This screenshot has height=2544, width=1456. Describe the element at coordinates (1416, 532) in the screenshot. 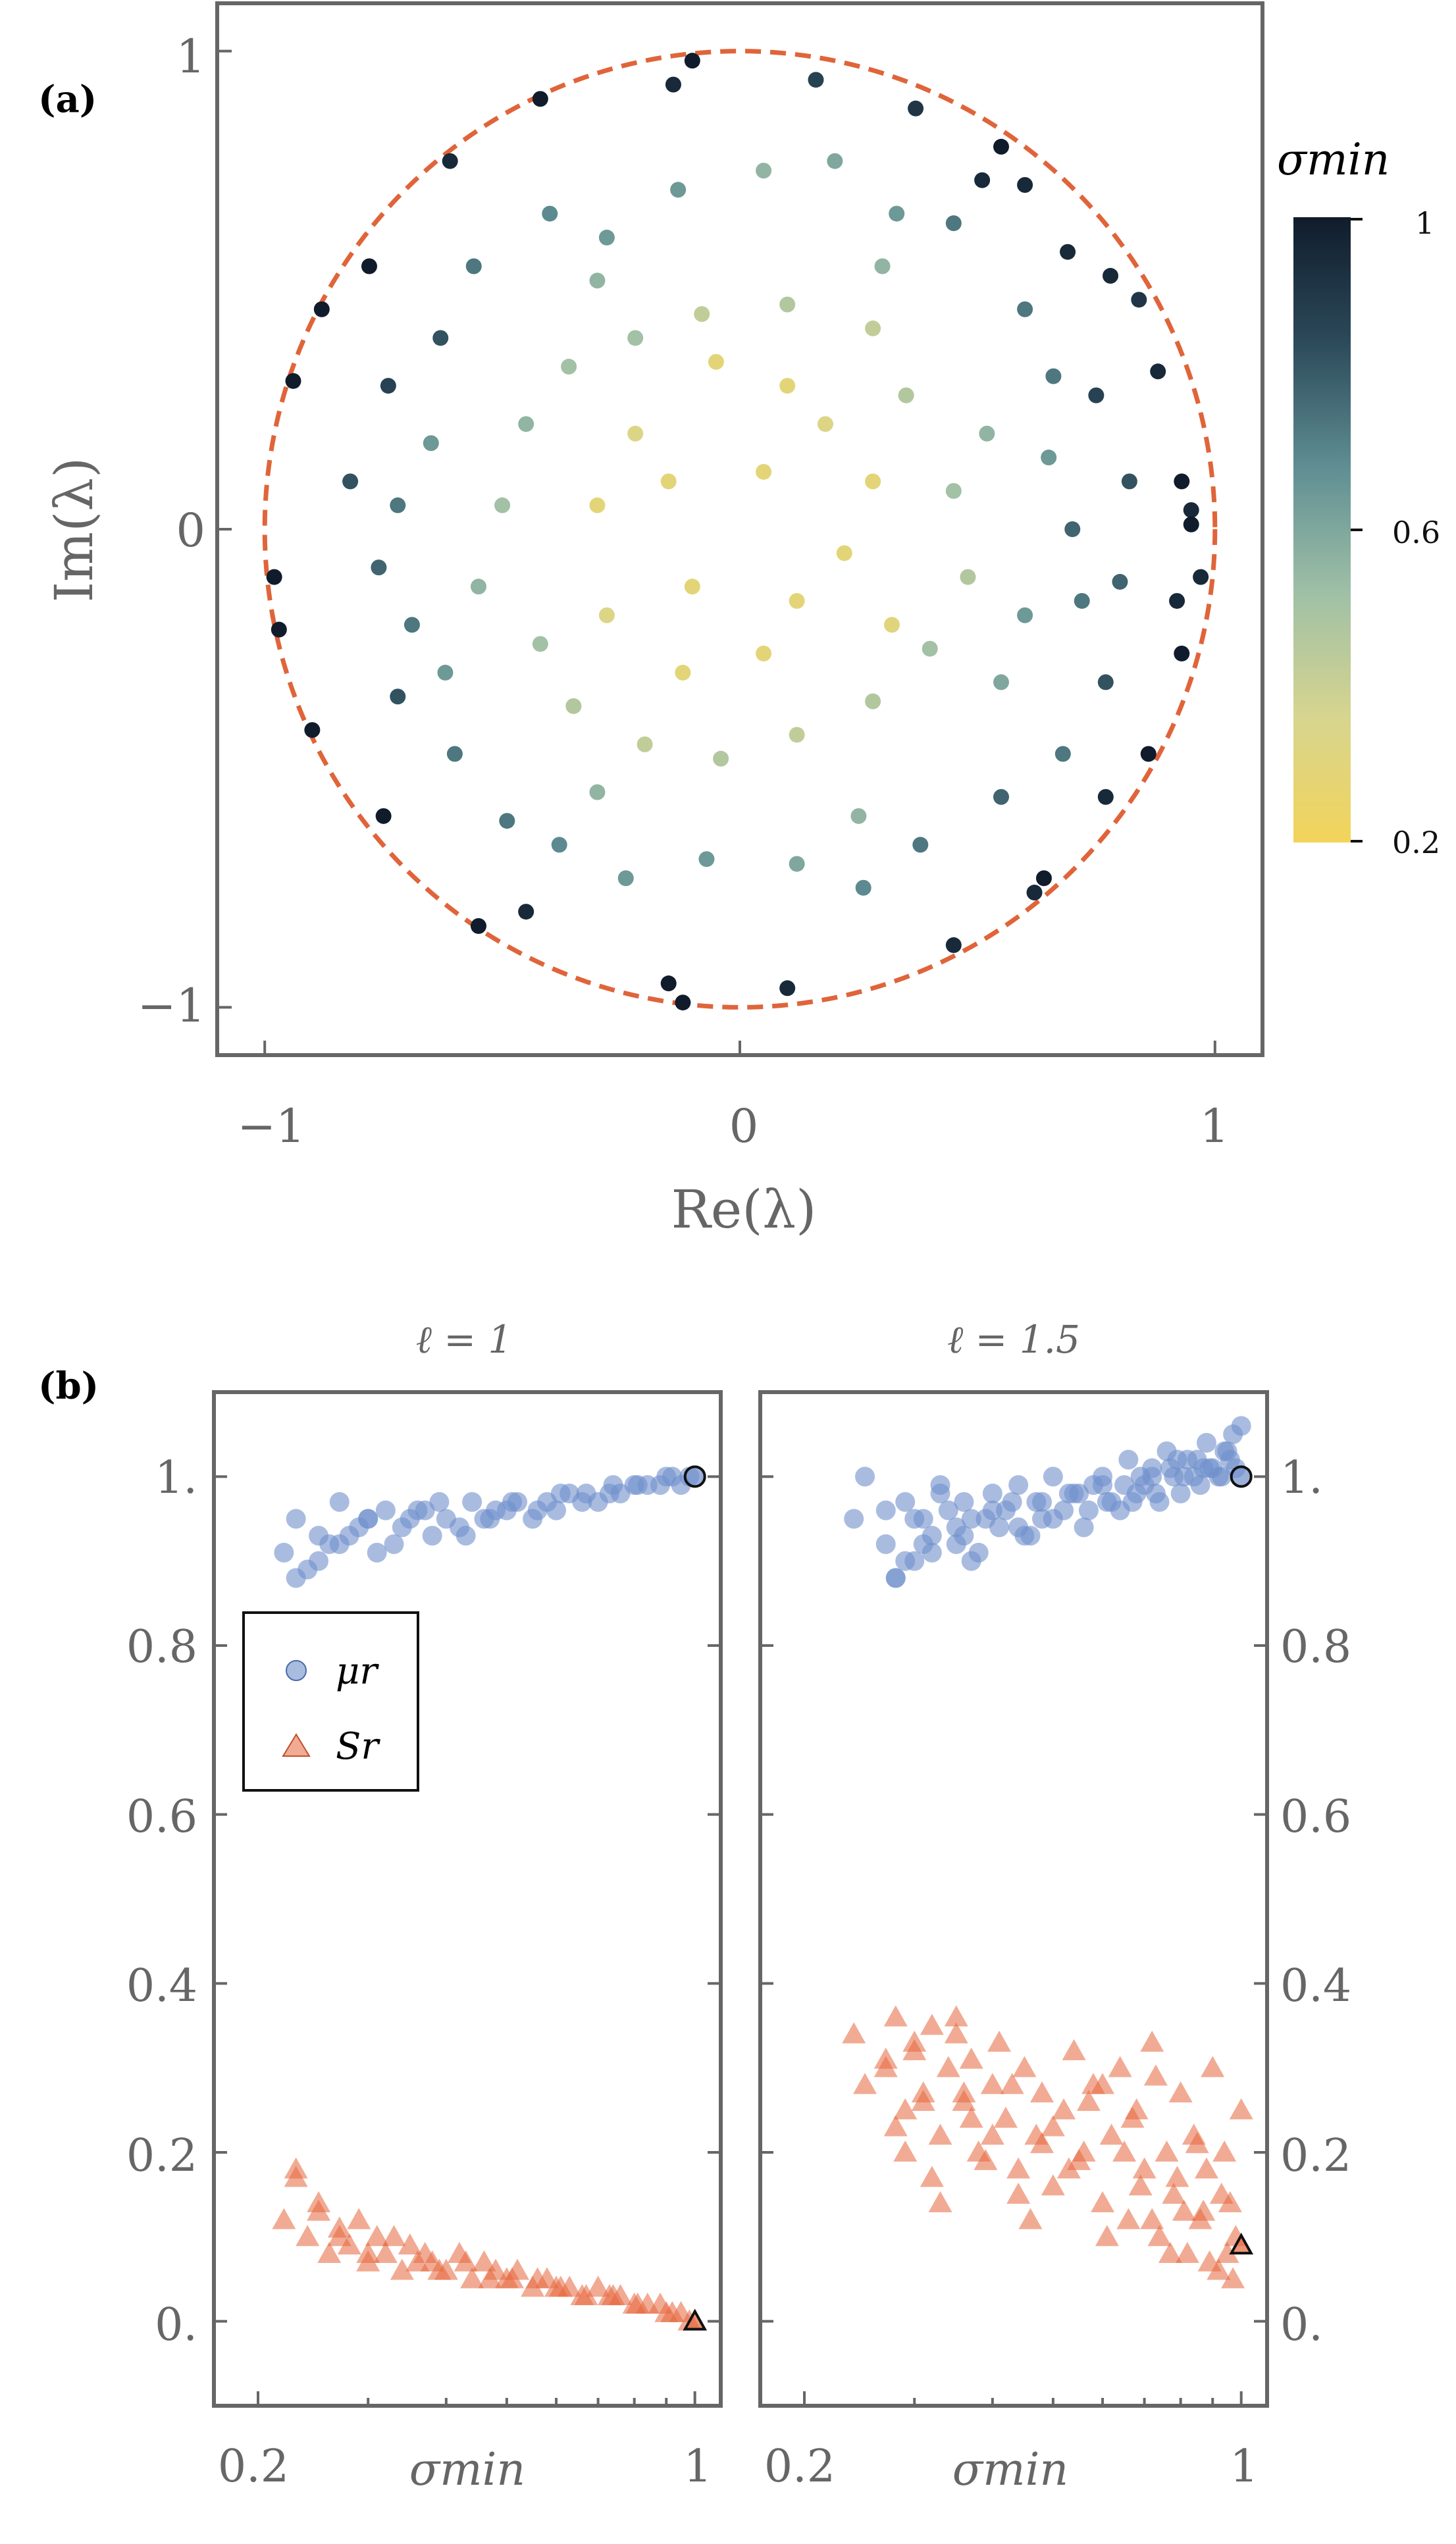

I see `colorbar-tick-label: 0.6` at that location.